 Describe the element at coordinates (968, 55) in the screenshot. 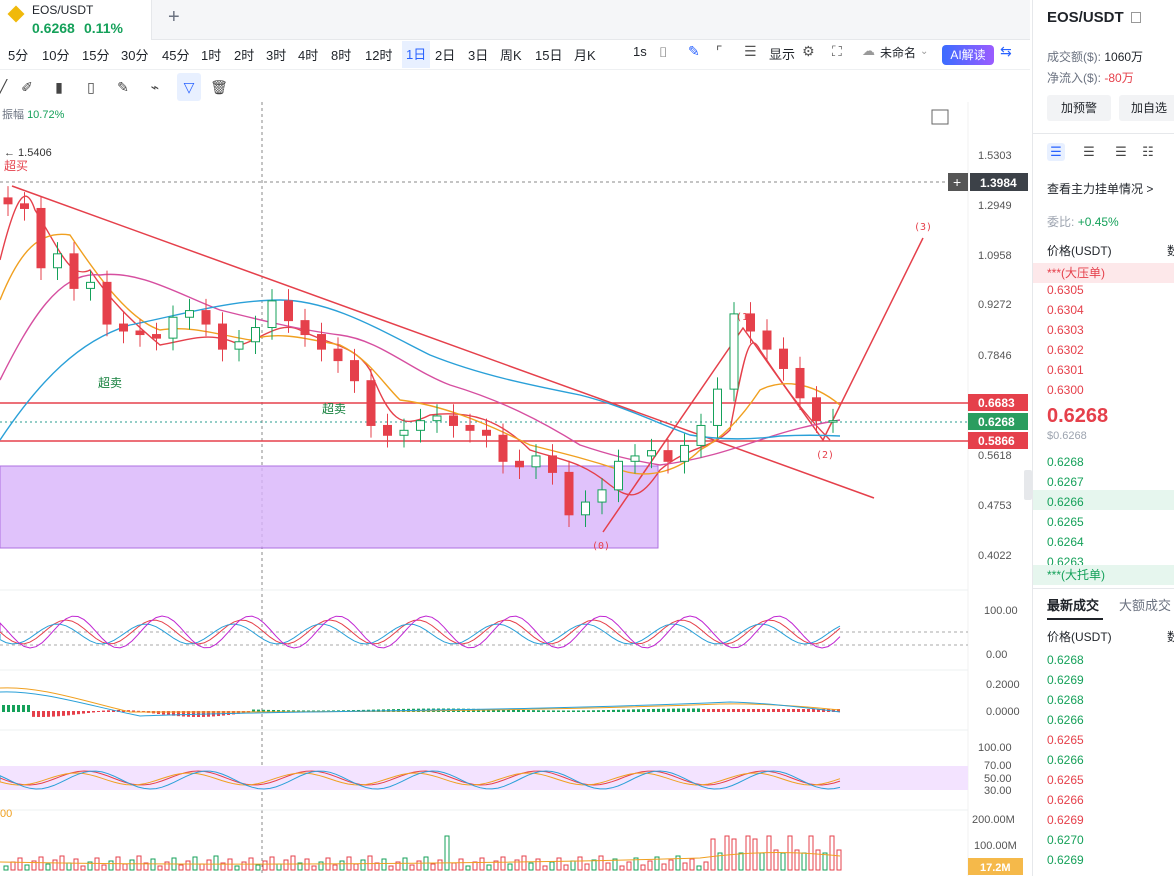

I see `ai-analysis-button: AI解读` at that location.